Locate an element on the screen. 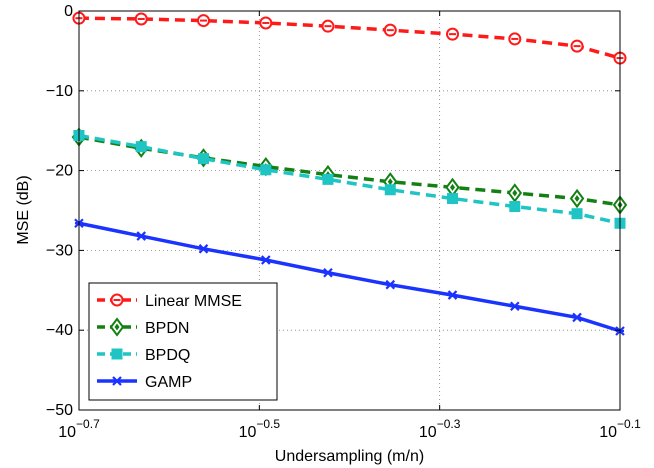 This screenshot has height=468, width=654. legend-label: BPDQ is located at coordinates (167, 355).